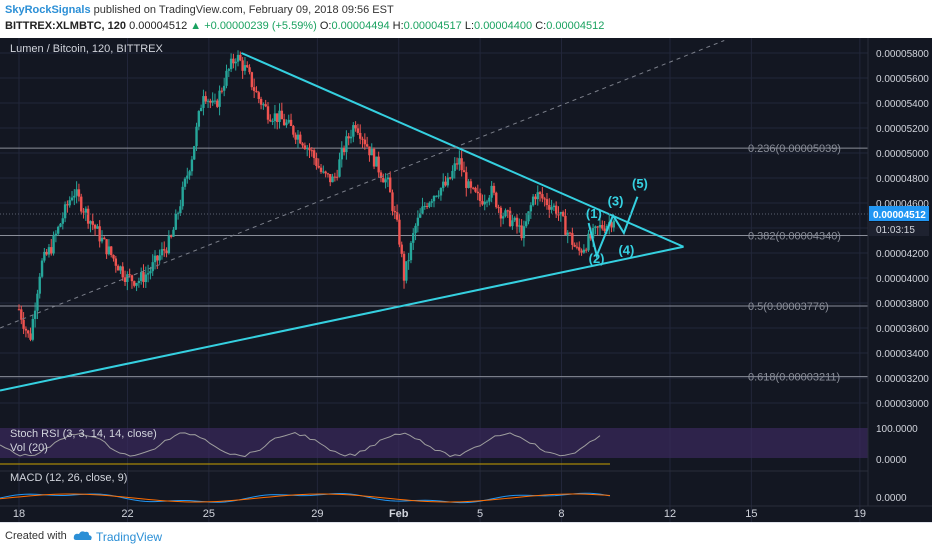 The width and height of the screenshot is (932, 551). What do you see at coordinates (48, 10) in the screenshot?
I see `author-link: SkyRockSignals` at bounding box center [48, 10].